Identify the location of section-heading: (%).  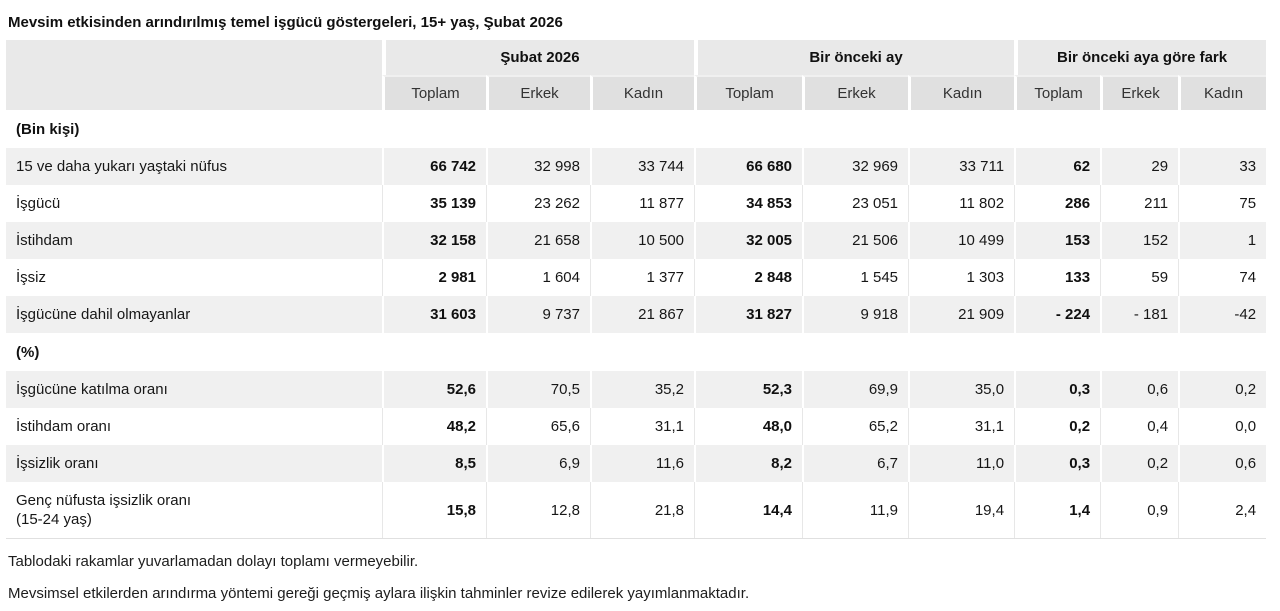
(636, 352).